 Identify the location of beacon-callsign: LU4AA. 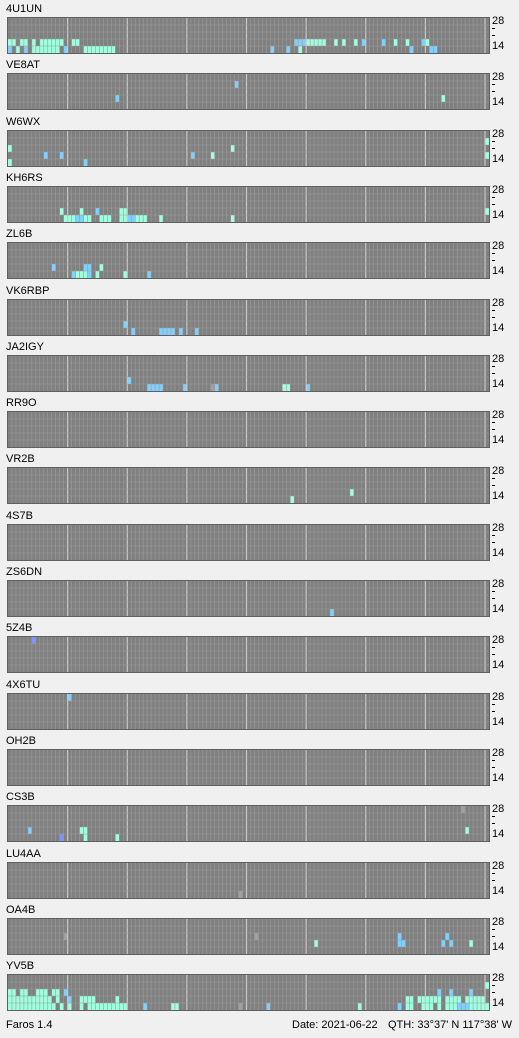
(23, 854).